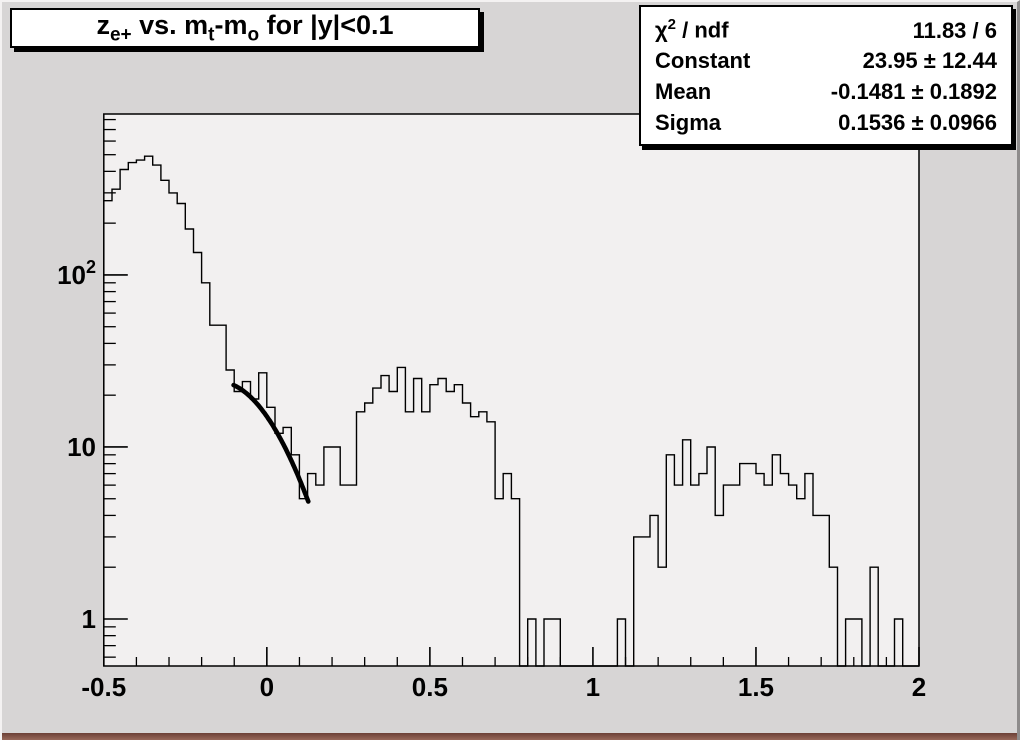  What do you see at coordinates (954, 30) in the screenshot?
I see `stat-value-chi2: 11.83 / 6` at bounding box center [954, 30].